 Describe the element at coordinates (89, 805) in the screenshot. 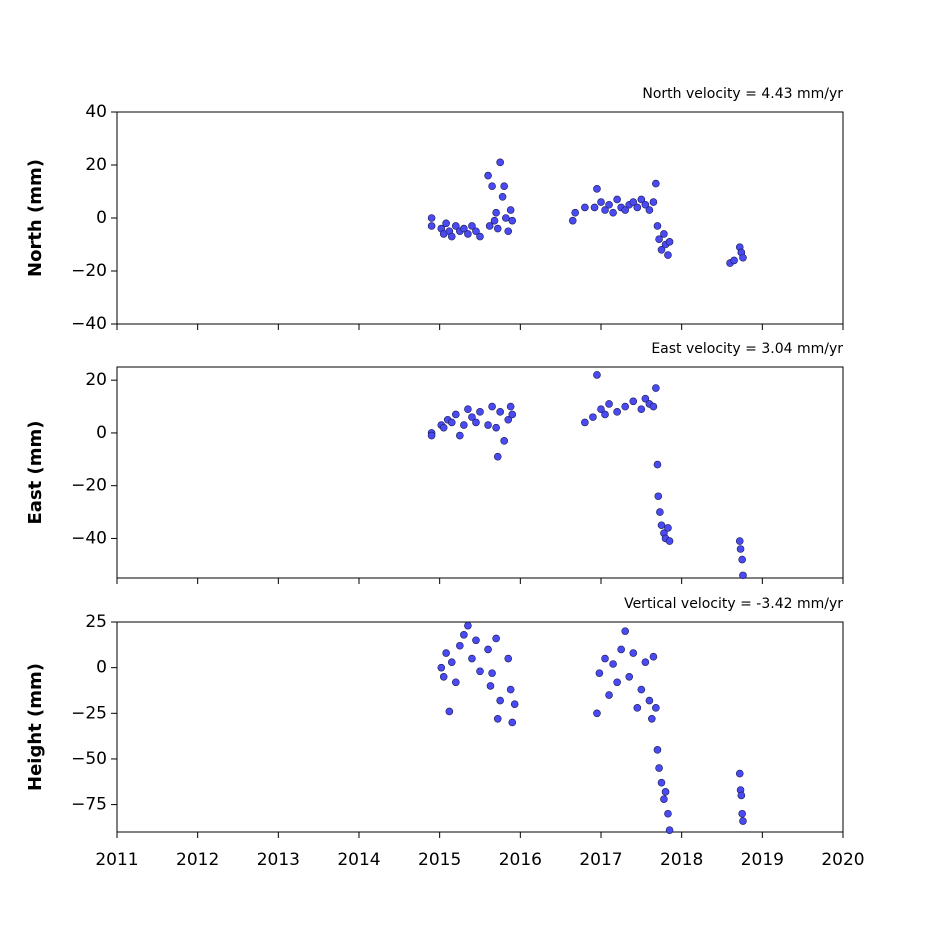

I see `y-tick-label: −75` at that location.